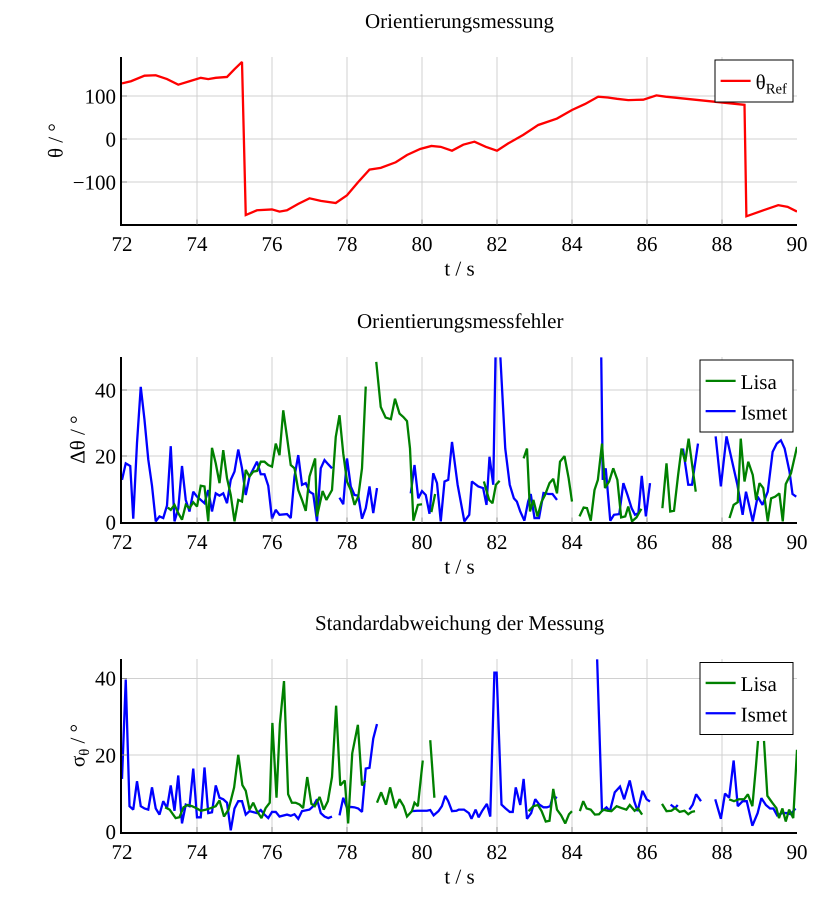  Describe the element at coordinates (122, 244) in the screenshot. I see `x-tick-label: 72` at that location.